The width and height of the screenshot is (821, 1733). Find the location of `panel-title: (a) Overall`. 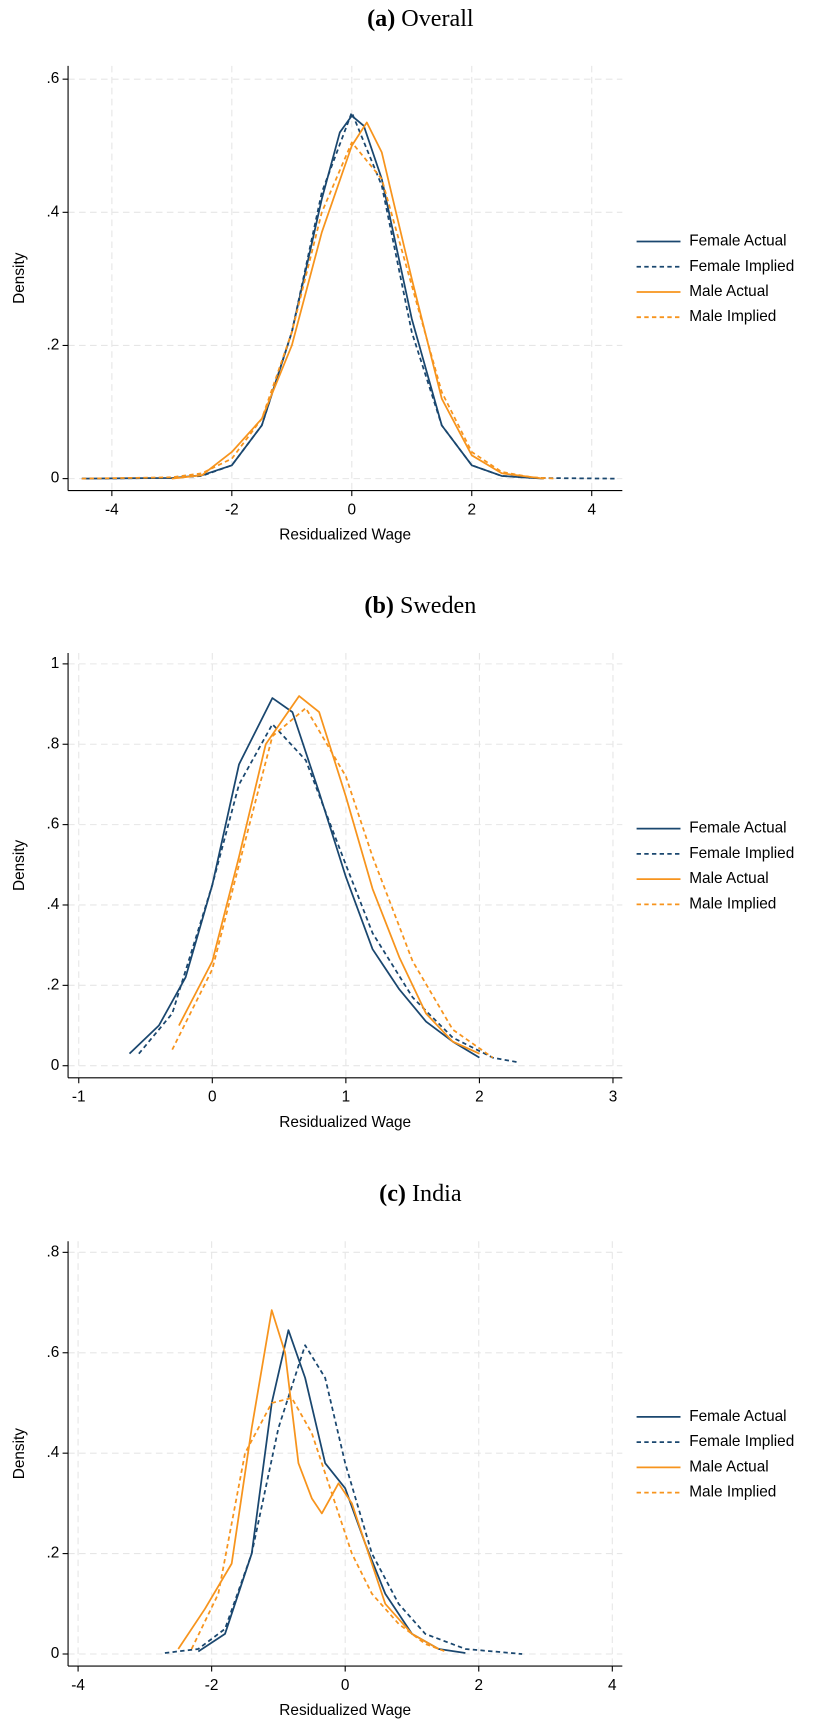

panel-title: (a) Overall is located at coordinates (420, 17).